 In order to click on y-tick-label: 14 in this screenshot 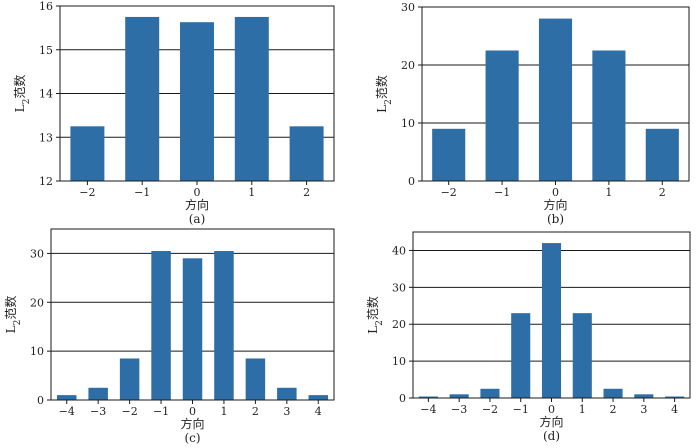, I will do `click(46, 94)`.